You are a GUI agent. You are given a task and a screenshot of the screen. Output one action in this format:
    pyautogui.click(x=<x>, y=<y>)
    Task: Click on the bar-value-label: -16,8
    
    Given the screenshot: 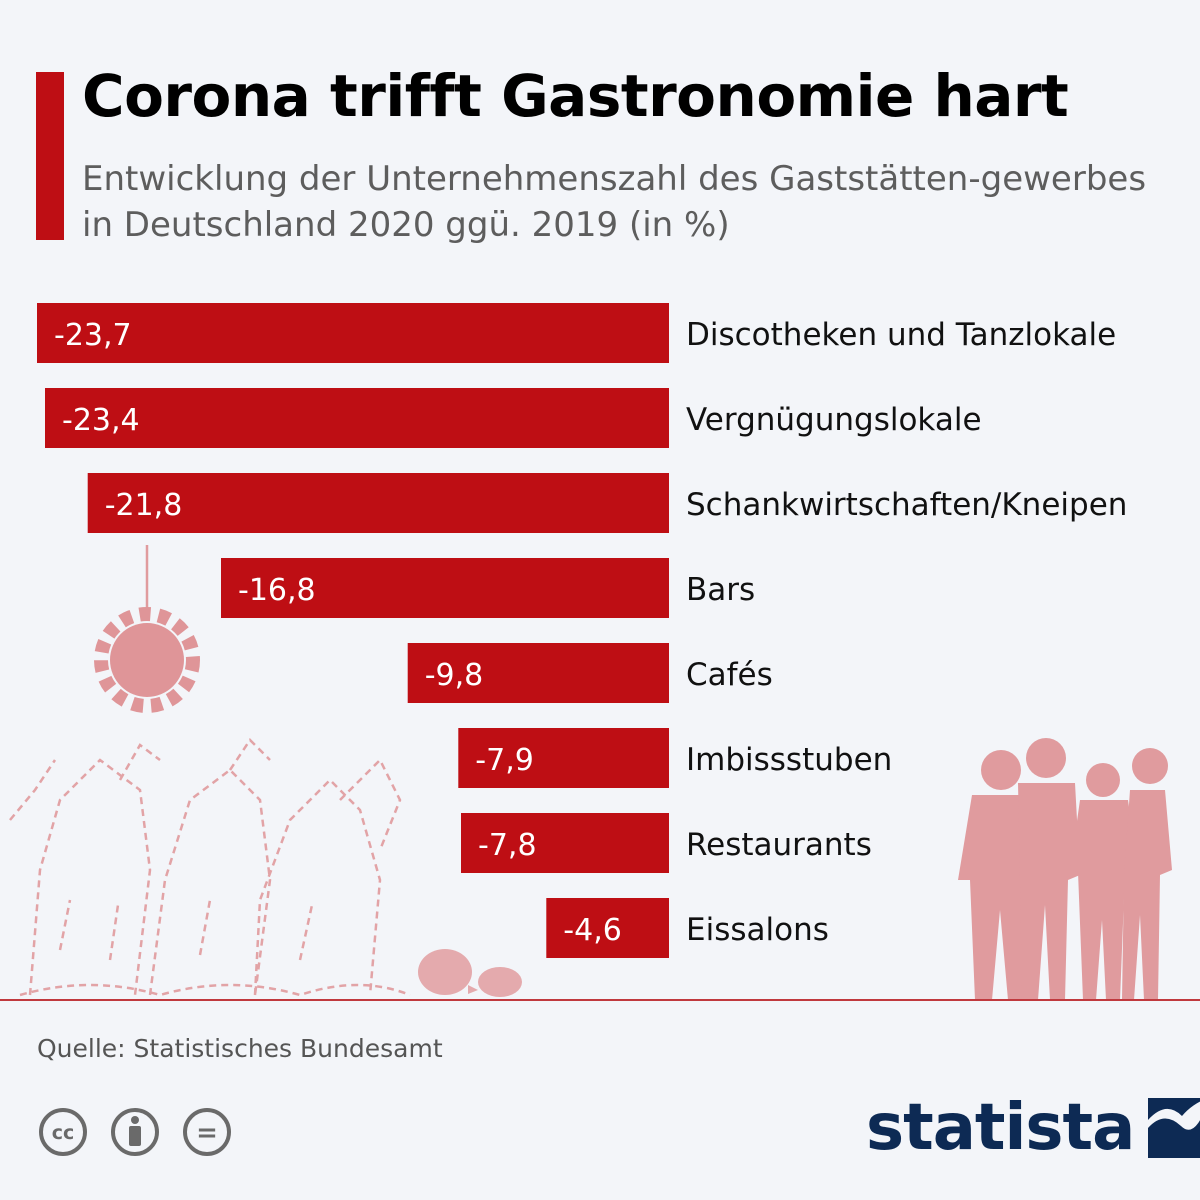 What is the action you would take?
    pyautogui.click(x=277, y=590)
    